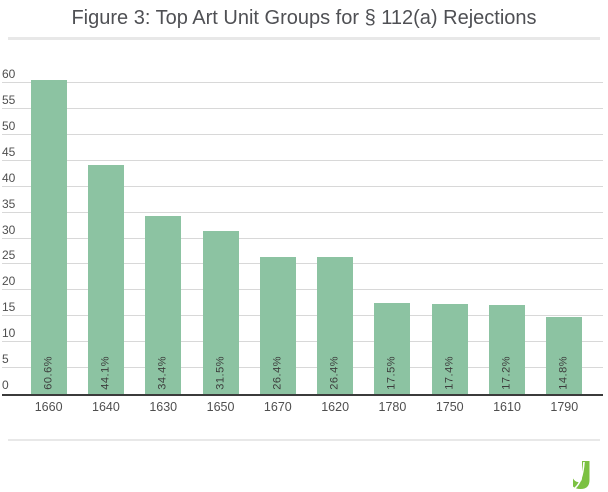  I want to click on bar-slot-1630: 34.4%, so click(163, 238).